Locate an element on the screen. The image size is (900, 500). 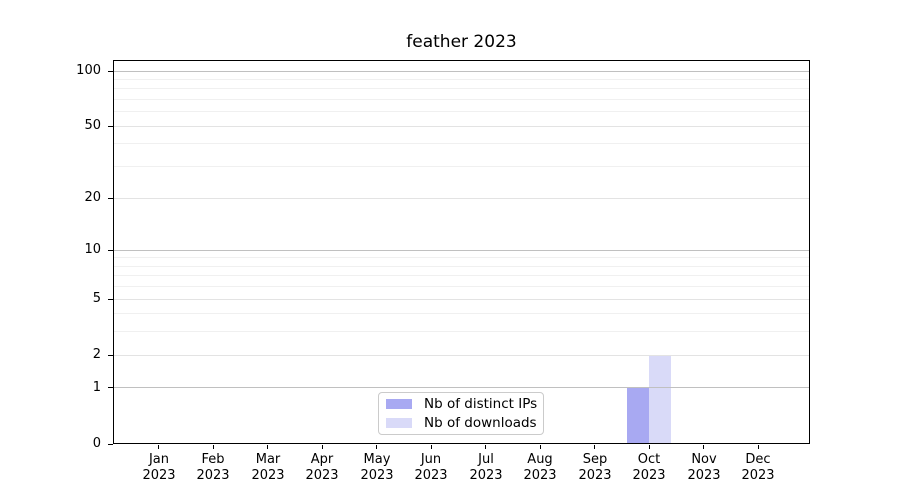
chart-title: feather 2023 is located at coordinates (461, 42).